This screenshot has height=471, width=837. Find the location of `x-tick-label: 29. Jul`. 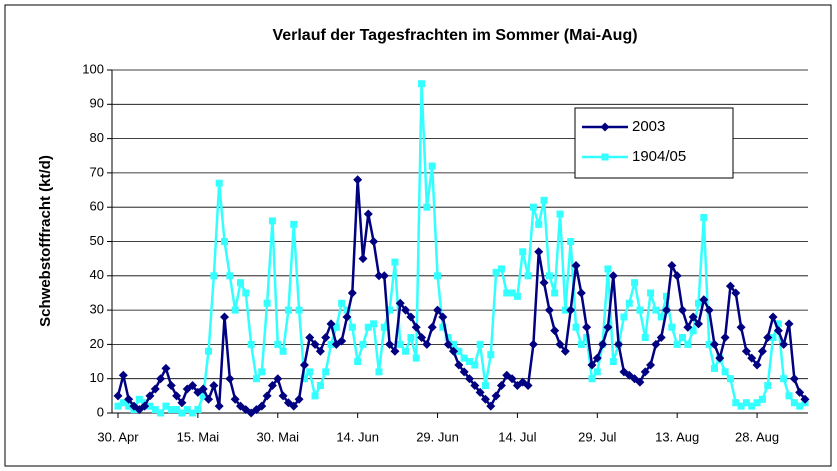

x-tick-label: 29. Jul is located at coordinates (597, 436).